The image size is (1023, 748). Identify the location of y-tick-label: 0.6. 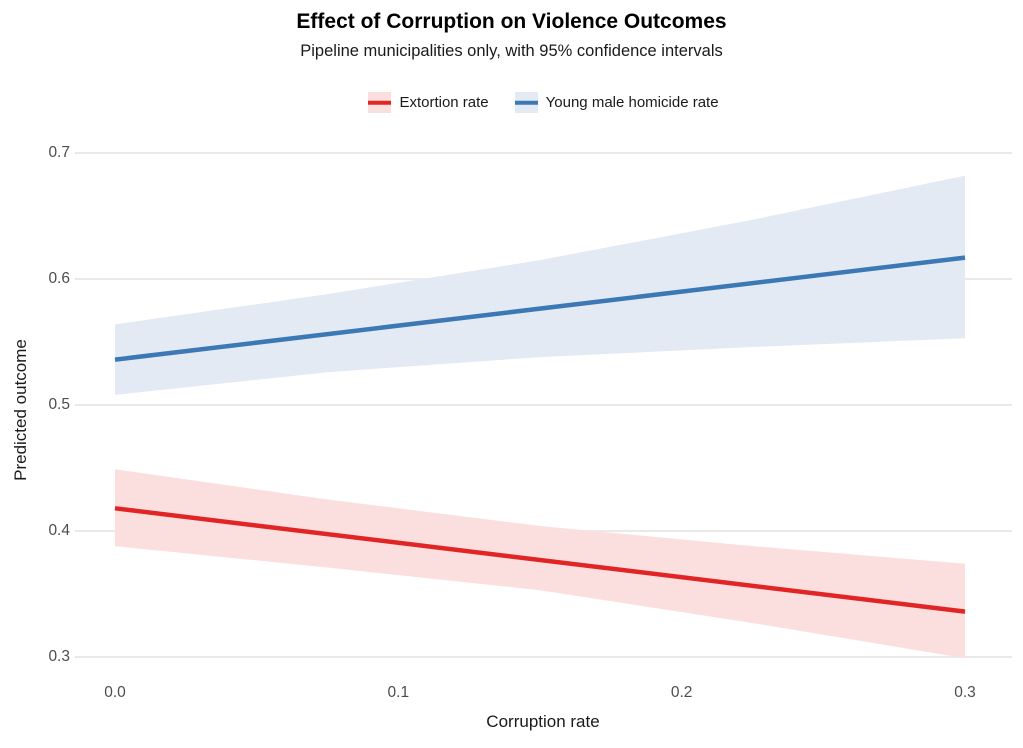
(59, 278).